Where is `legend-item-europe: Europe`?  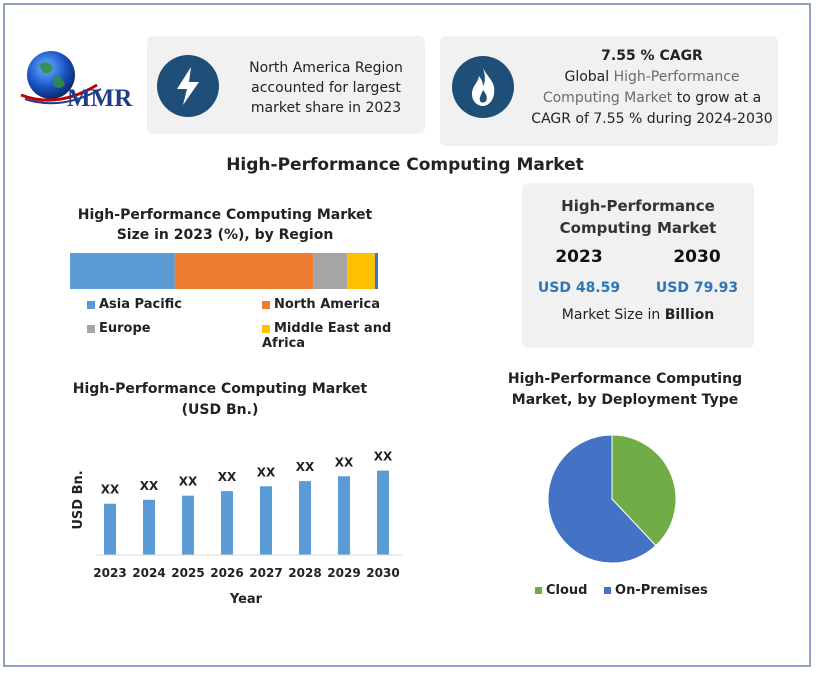 legend-item-europe: Europe is located at coordinates (119, 328).